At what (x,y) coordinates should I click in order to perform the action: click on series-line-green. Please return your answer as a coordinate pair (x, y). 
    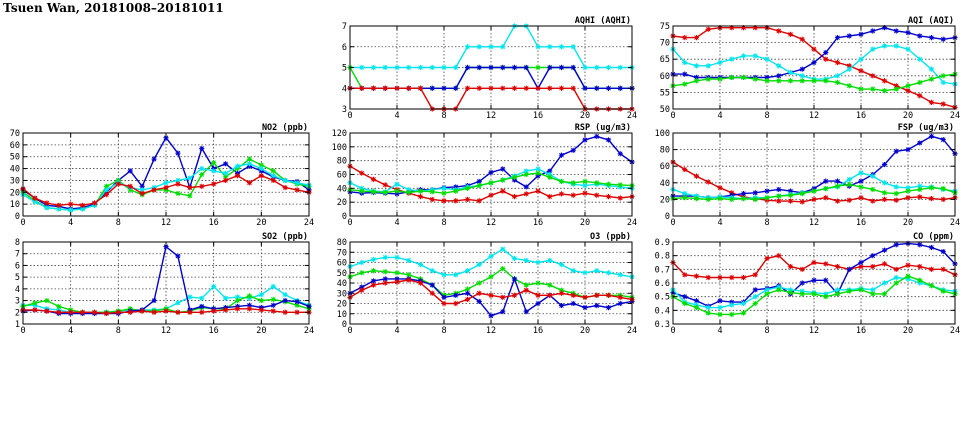
    Looking at the image, I should click on (490, 78).